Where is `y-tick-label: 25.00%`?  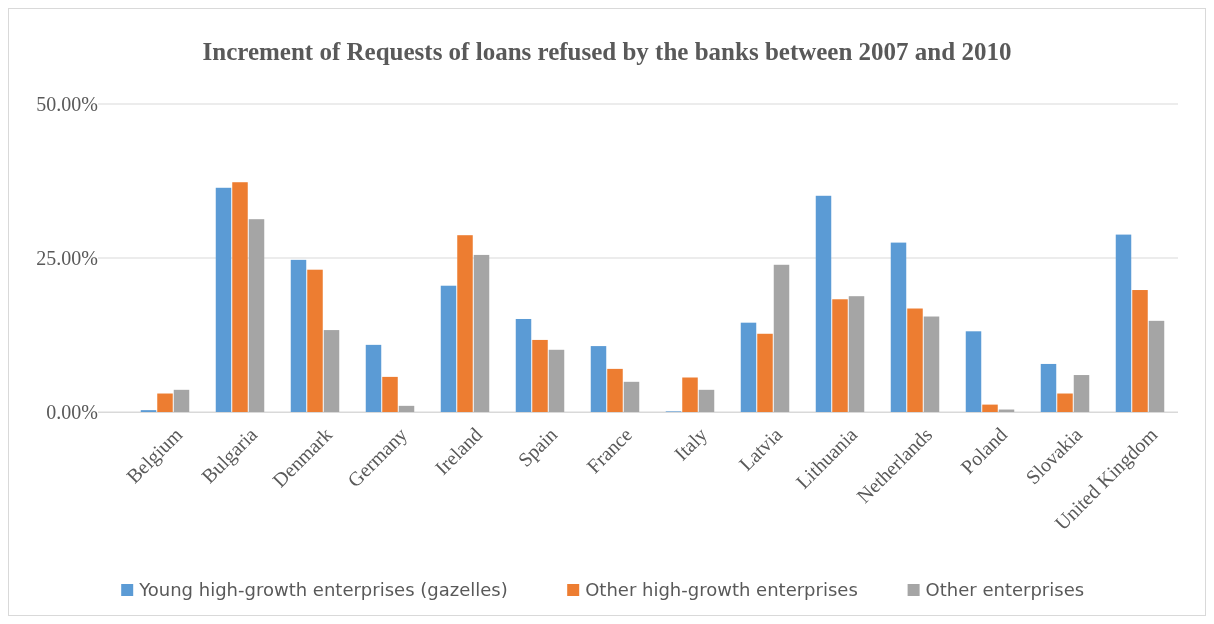 y-tick-label: 25.00% is located at coordinates (67, 258).